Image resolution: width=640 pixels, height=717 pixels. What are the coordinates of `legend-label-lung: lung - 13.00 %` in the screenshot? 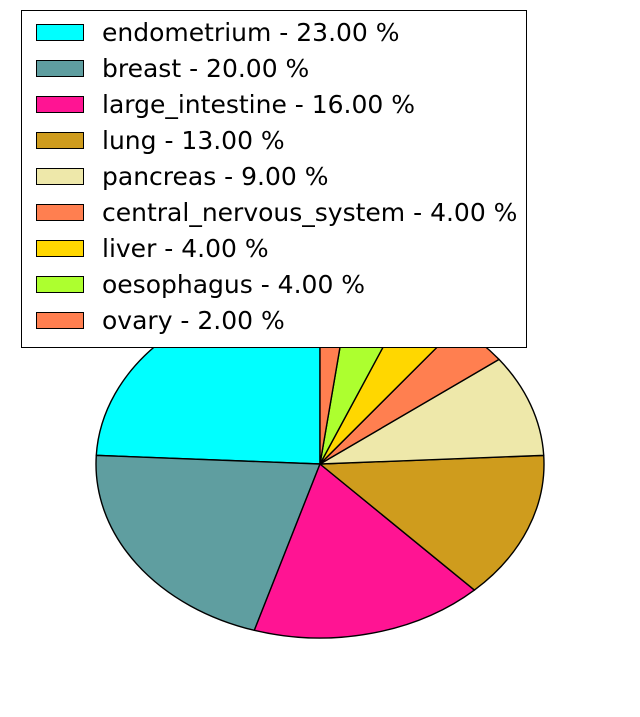 It's located at (193, 140).